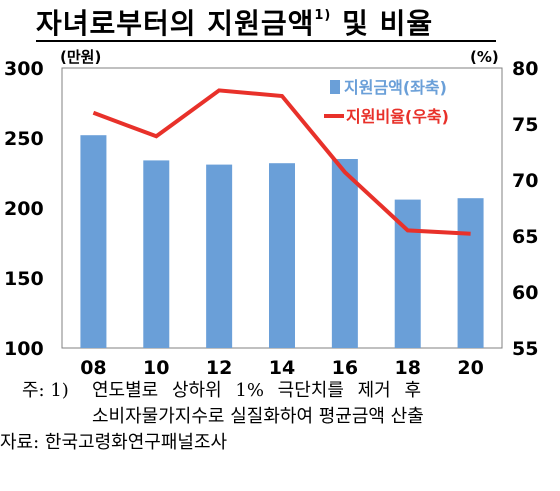 This screenshot has width=560, height=491. What do you see at coordinates (470, 367) in the screenshot?
I see `x-tick-label: 20` at bounding box center [470, 367].